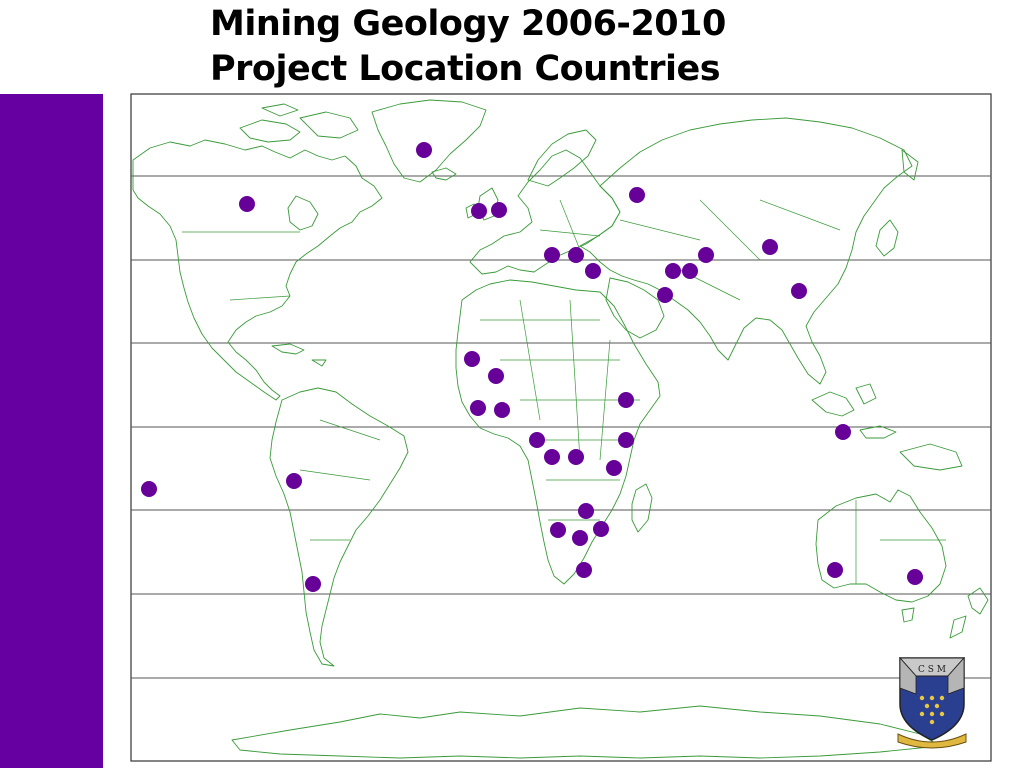 This screenshot has width=1024, height=768. What do you see at coordinates (932, 702) in the screenshot?
I see `crest-logo: C S M` at bounding box center [932, 702].